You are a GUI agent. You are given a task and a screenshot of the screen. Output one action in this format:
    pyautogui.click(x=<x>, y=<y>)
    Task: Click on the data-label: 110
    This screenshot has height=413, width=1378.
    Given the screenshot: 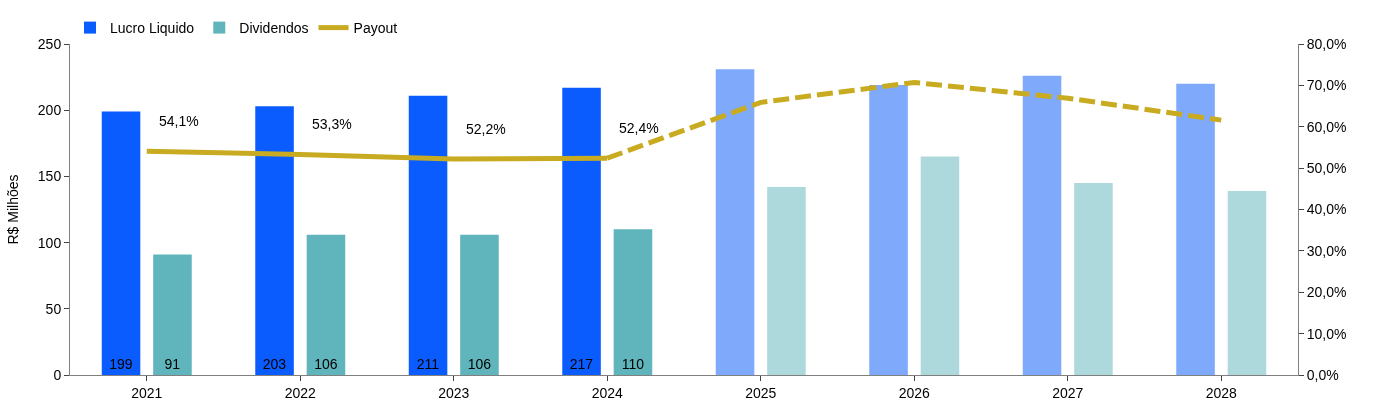 What is the action you would take?
    pyautogui.click(x=633, y=364)
    